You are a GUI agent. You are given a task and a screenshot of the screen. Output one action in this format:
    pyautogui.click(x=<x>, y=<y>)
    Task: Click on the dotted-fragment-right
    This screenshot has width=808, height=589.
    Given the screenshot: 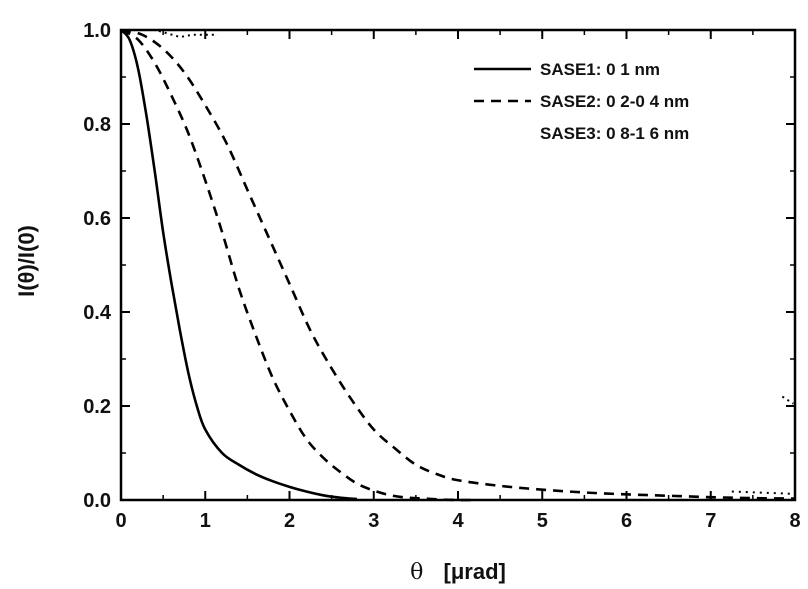 What is the action you would take?
    pyautogui.click(x=787, y=400)
    